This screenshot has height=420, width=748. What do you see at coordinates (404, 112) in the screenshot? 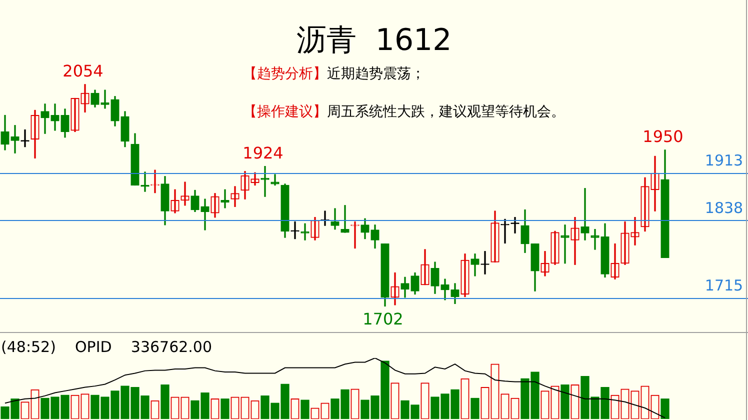
I see `annotation: 【操作建议】周五系统性大跌，建议观望等待机会。` at bounding box center [404, 112].